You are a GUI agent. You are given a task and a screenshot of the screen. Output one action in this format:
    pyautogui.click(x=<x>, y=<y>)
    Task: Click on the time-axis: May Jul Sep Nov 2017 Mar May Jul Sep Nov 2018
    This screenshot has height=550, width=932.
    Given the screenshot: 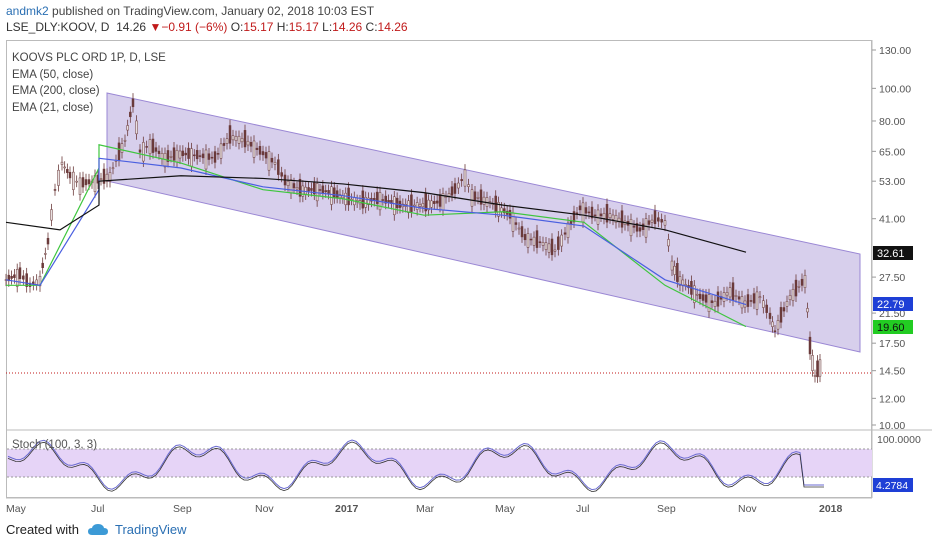 What is the action you would take?
    pyautogui.click(x=424, y=509)
    